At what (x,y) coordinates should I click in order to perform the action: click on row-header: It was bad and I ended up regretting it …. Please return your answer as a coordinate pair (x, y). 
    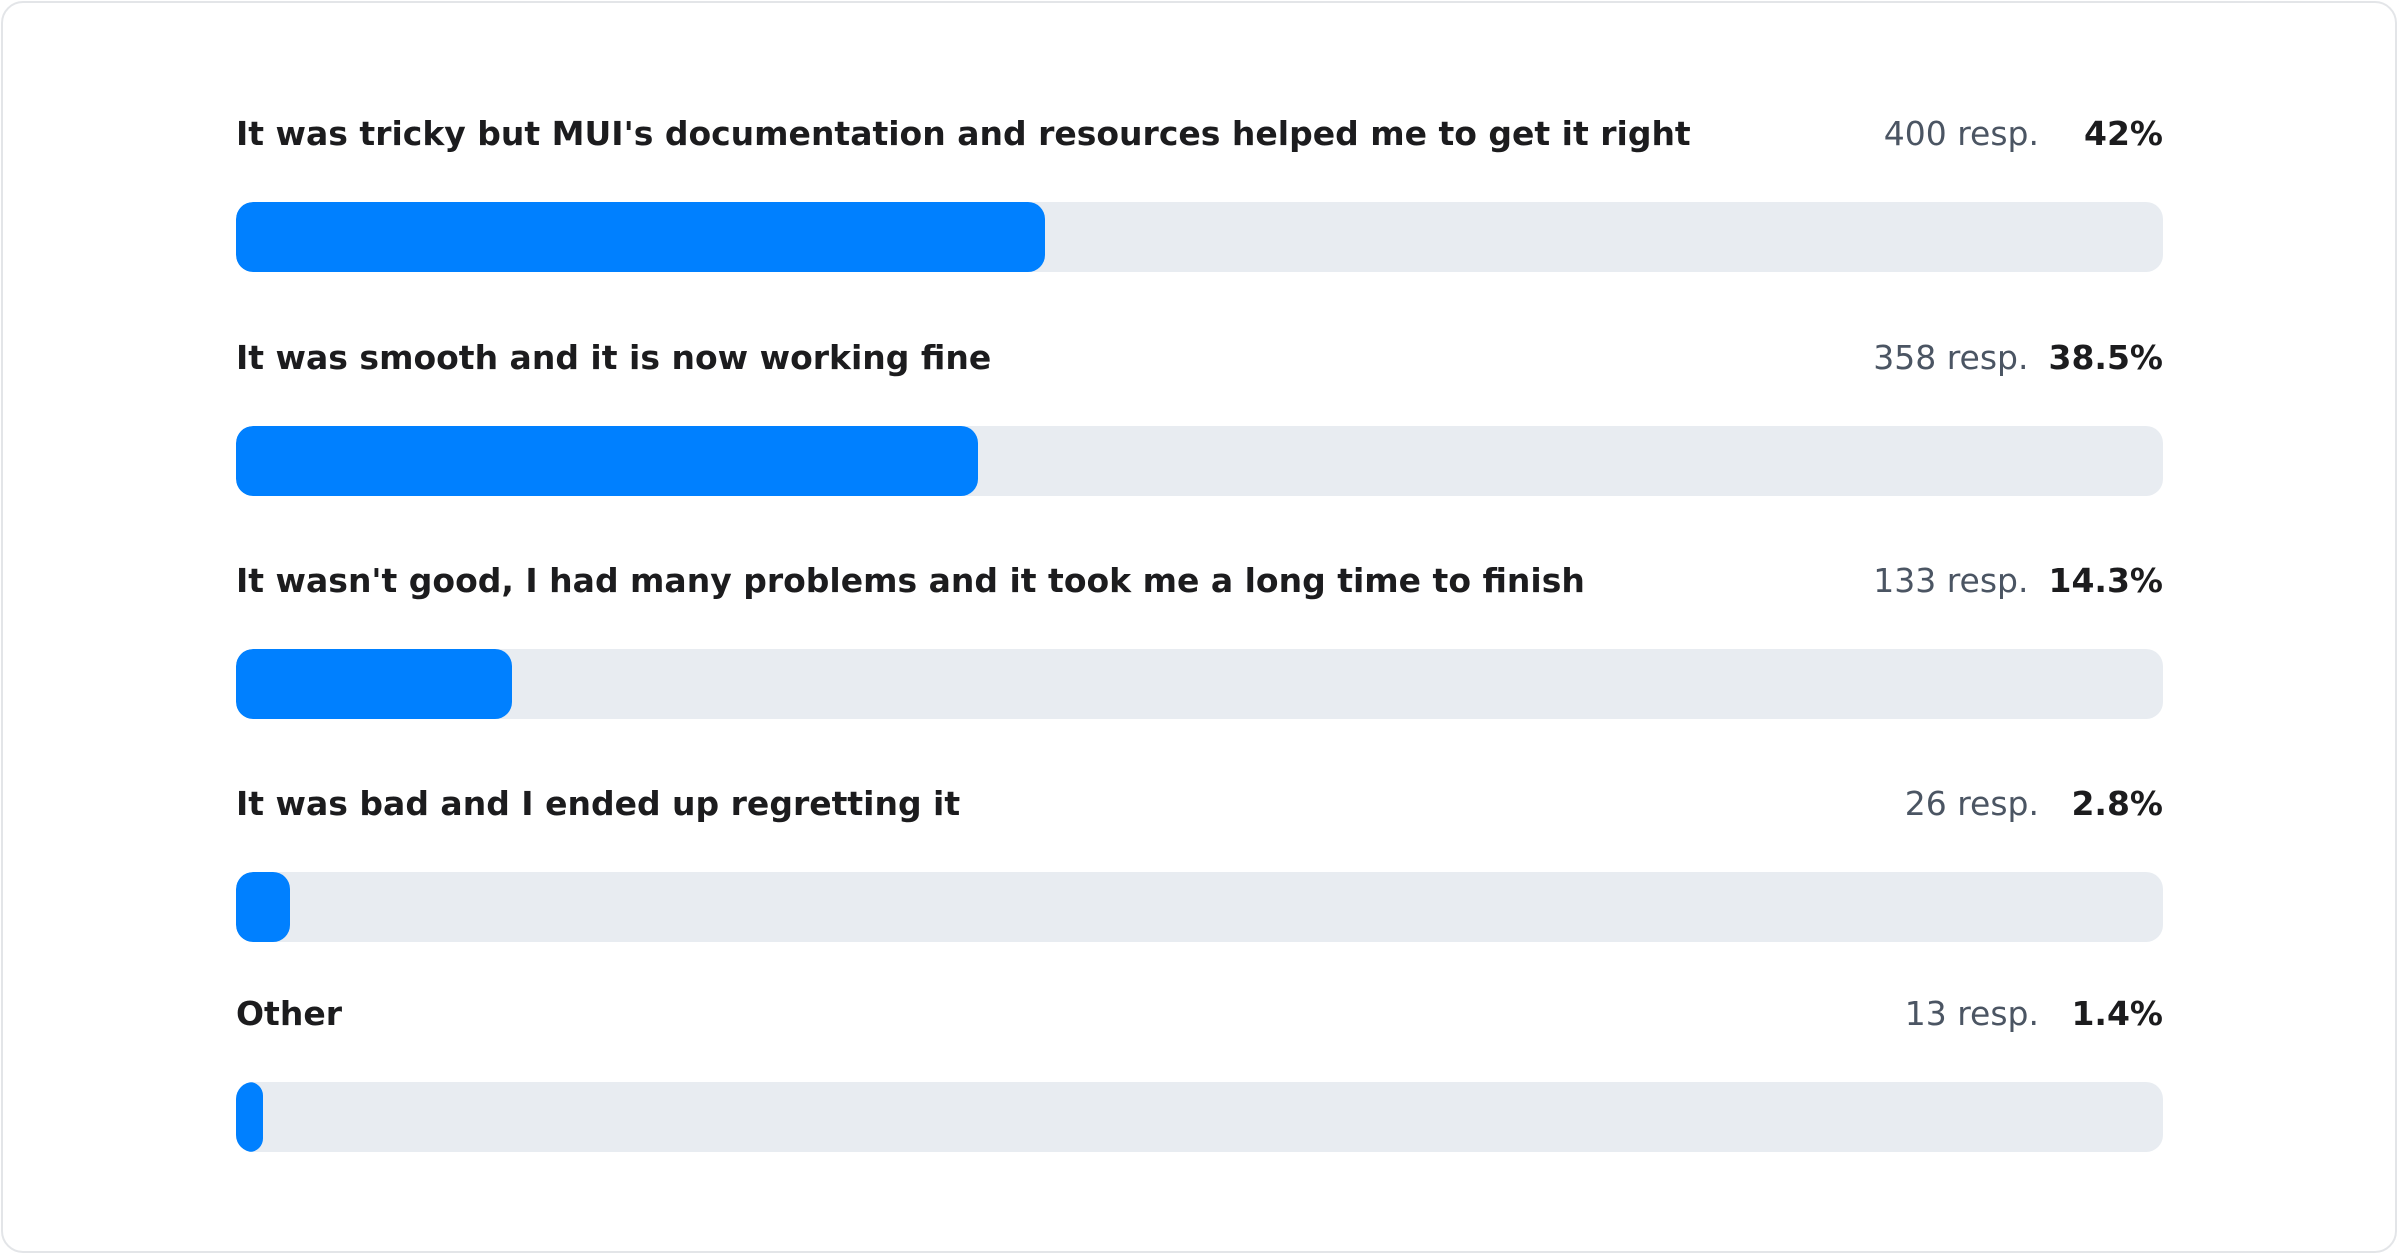
    Looking at the image, I should click on (1199, 803).